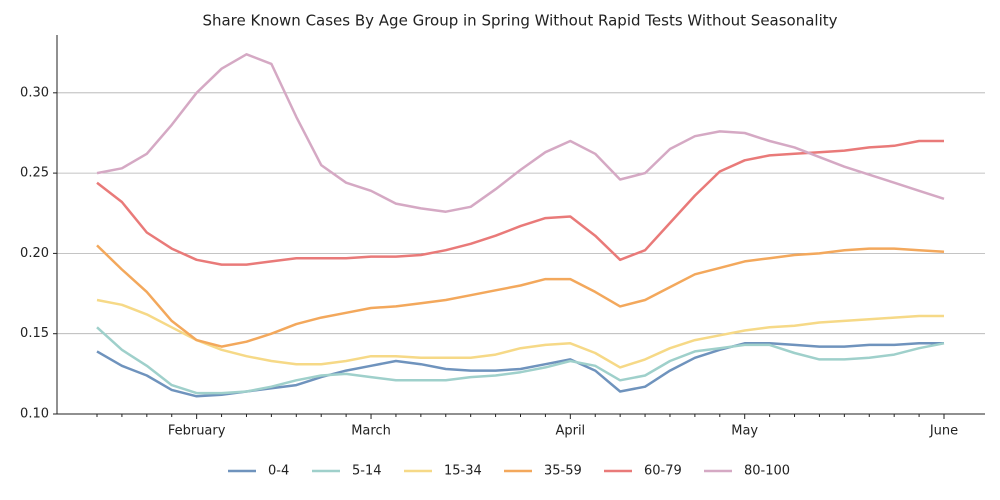  Describe the element at coordinates (570, 431) in the screenshot. I see `x-tick-label: April` at that location.